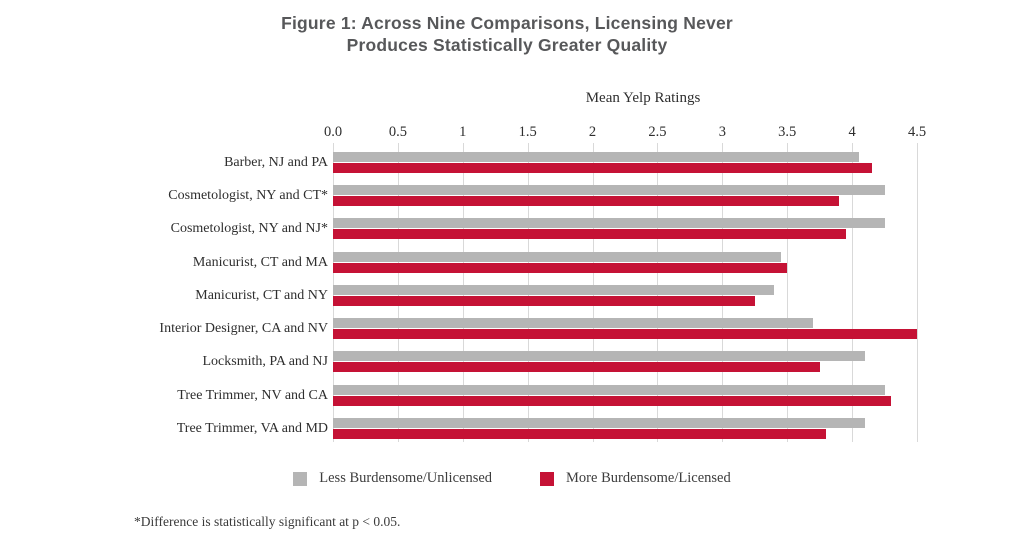 The image size is (1024, 543). Describe the element at coordinates (527, 132) in the screenshot. I see `x-tick-label: 1.5` at that location.